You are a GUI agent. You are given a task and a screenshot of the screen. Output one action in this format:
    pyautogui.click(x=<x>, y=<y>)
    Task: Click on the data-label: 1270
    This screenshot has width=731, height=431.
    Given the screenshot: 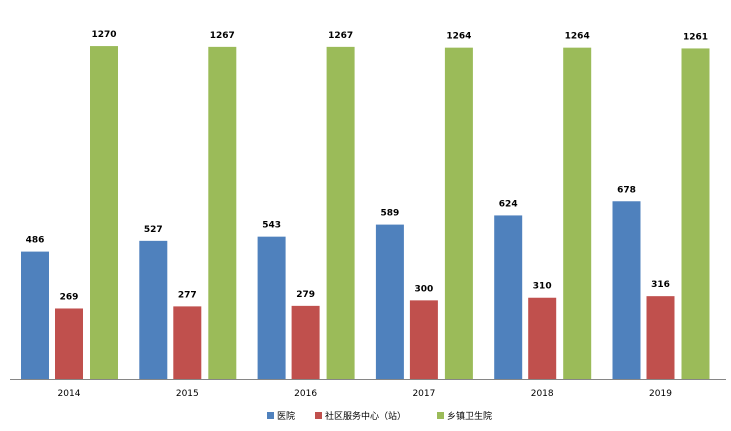 What is the action you would take?
    pyautogui.click(x=103, y=35)
    